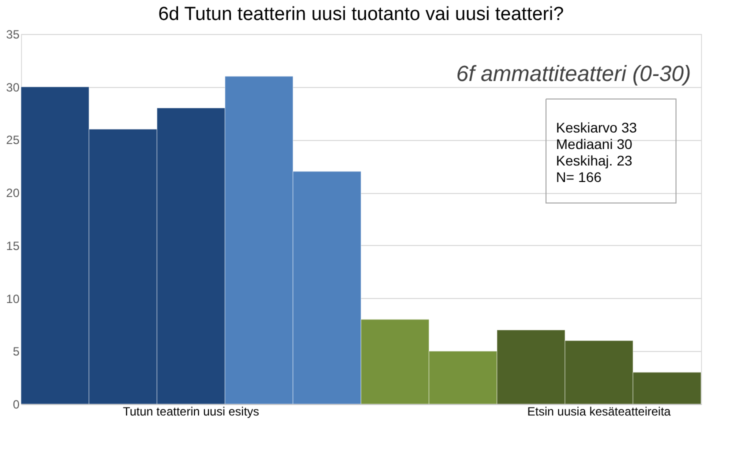  Describe the element at coordinates (594, 160) in the screenshot. I see `annotation: Keskihaj. 23` at that location.